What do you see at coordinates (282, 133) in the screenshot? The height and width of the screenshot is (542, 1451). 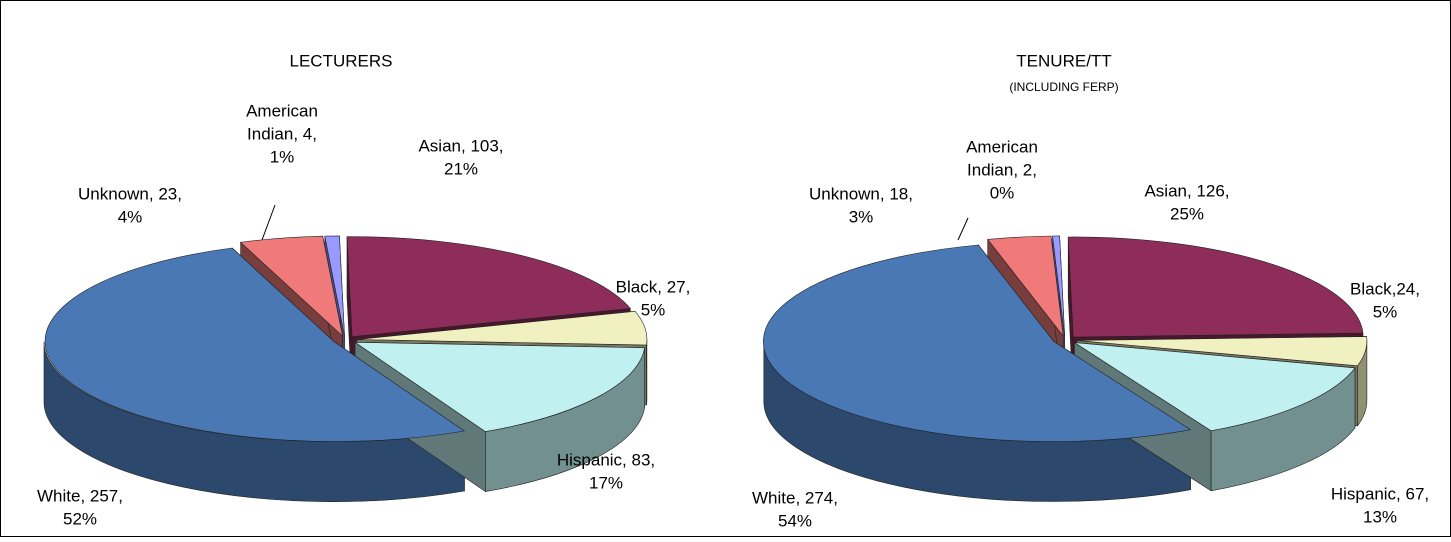 I see `data-label: Indian, 4,` at bounding box center [282, 133].